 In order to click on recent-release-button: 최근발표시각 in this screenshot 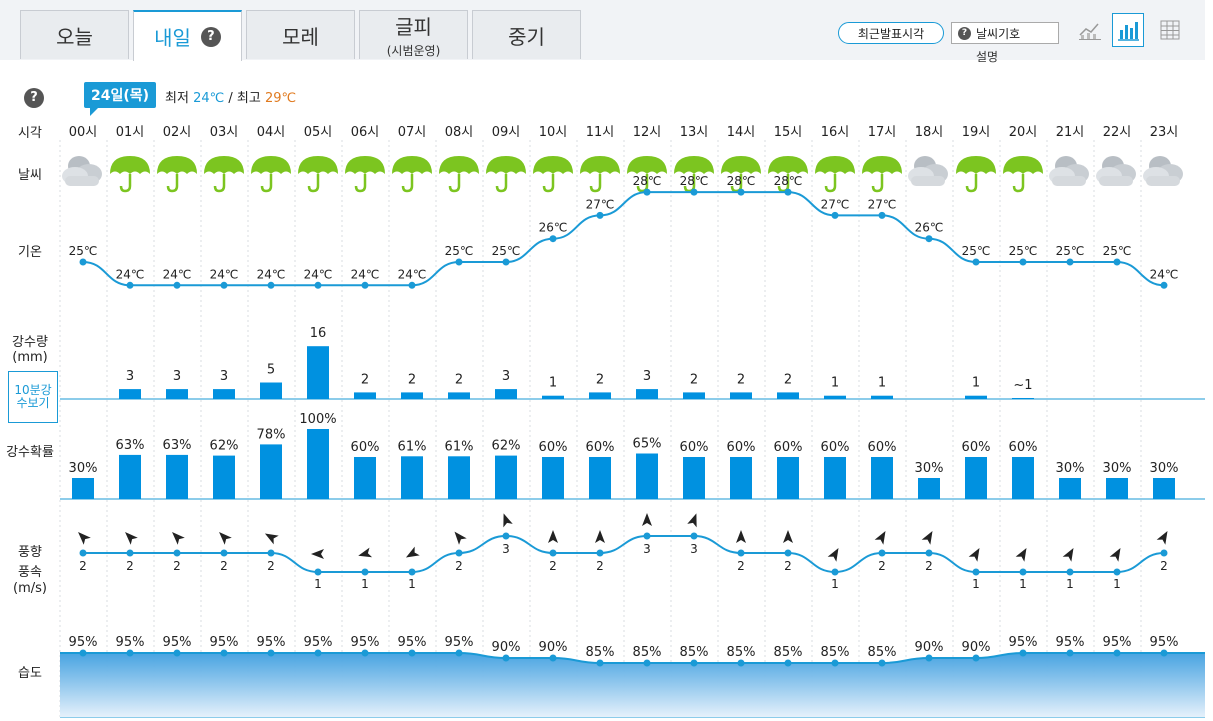, I will do `click(891, 33)`.